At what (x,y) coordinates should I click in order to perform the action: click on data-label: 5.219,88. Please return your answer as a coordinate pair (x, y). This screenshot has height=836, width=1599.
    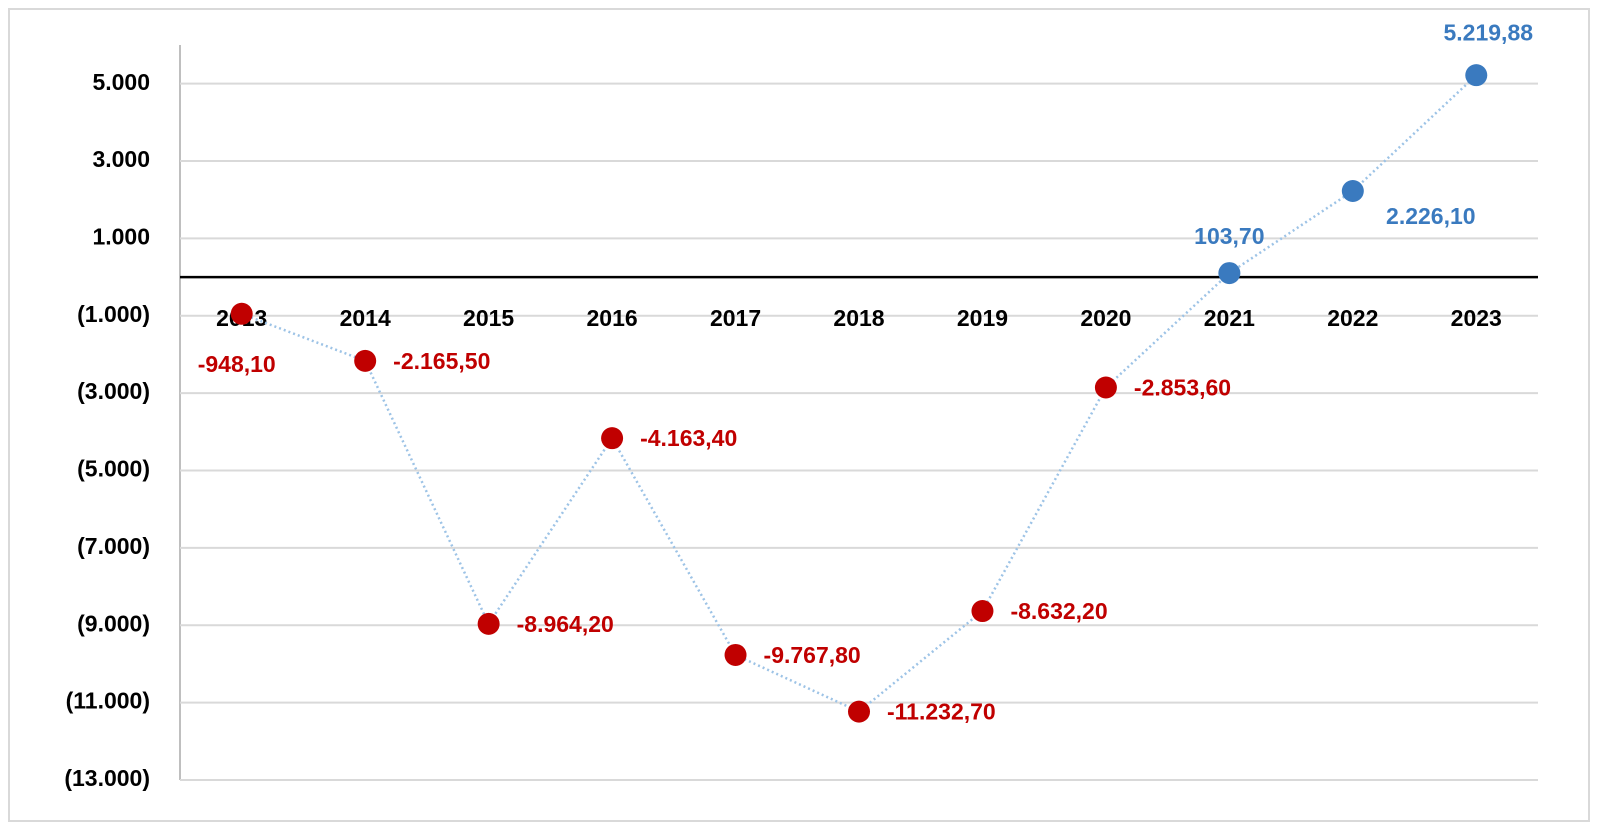
    Looking at the image, I should click on (1489, 32).